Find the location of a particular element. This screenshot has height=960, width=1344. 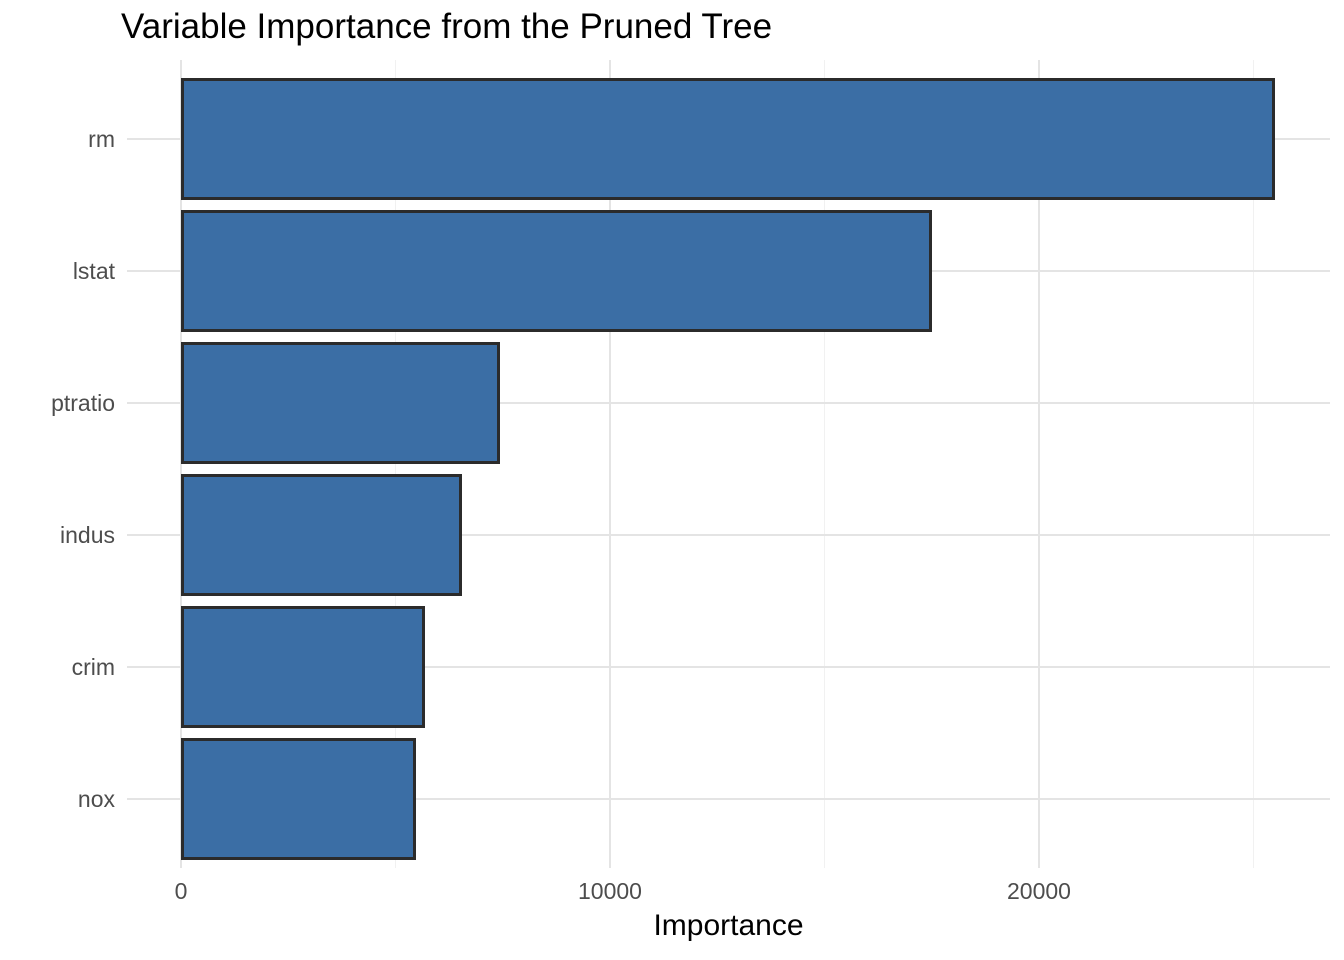

gridline-major-y-crim is located at coordinates (728, 667).